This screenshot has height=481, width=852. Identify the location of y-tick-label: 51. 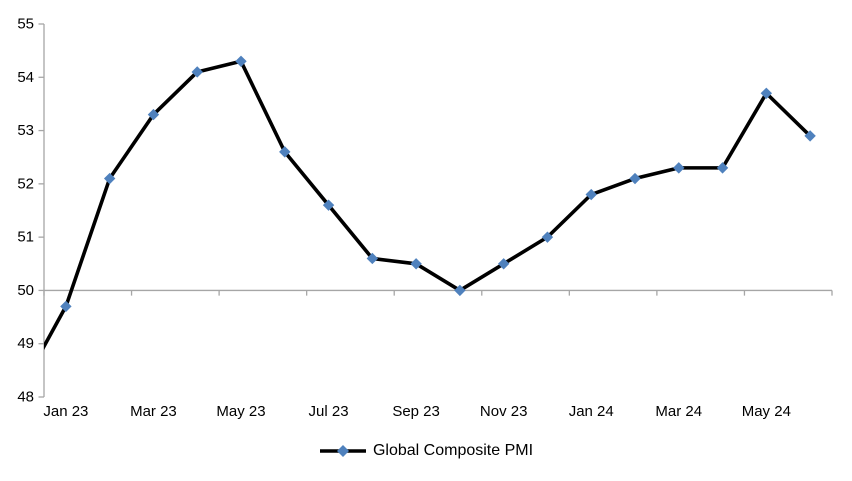
(25, 237).